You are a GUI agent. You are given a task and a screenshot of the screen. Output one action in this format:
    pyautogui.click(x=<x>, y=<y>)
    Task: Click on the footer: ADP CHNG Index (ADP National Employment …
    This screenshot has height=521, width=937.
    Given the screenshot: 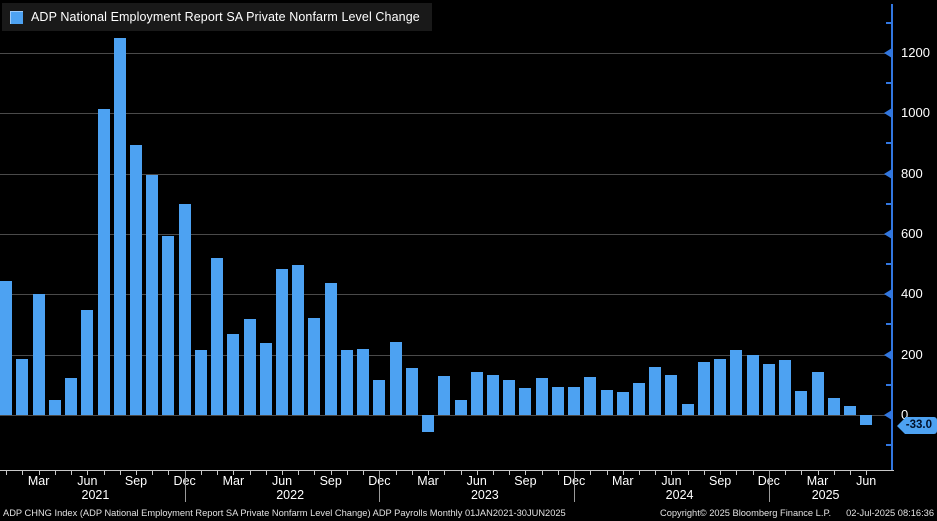 What is the action you would take?
    pyautogui.click(x=468, y=513)
    